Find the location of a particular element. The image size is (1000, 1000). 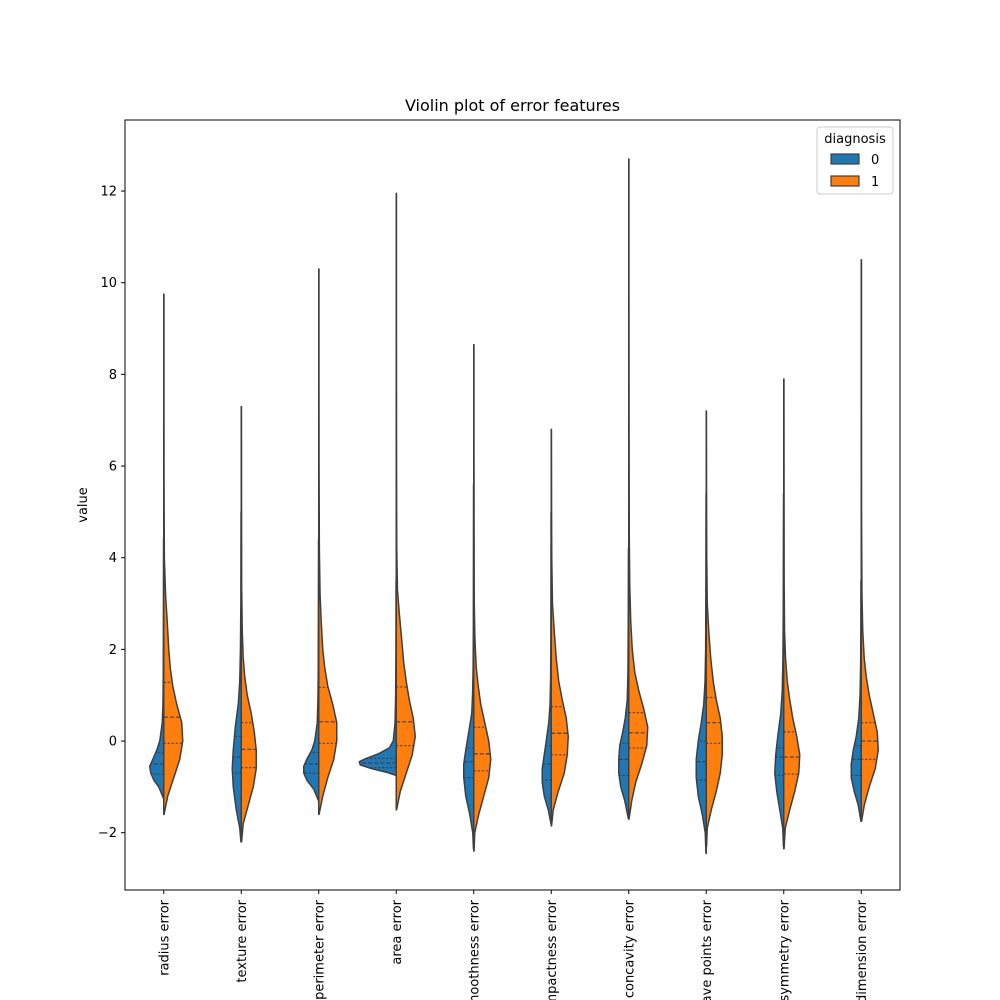

violin-half-diagnosis-1-fractal-dimension-error is located at coordinates (869, 540).